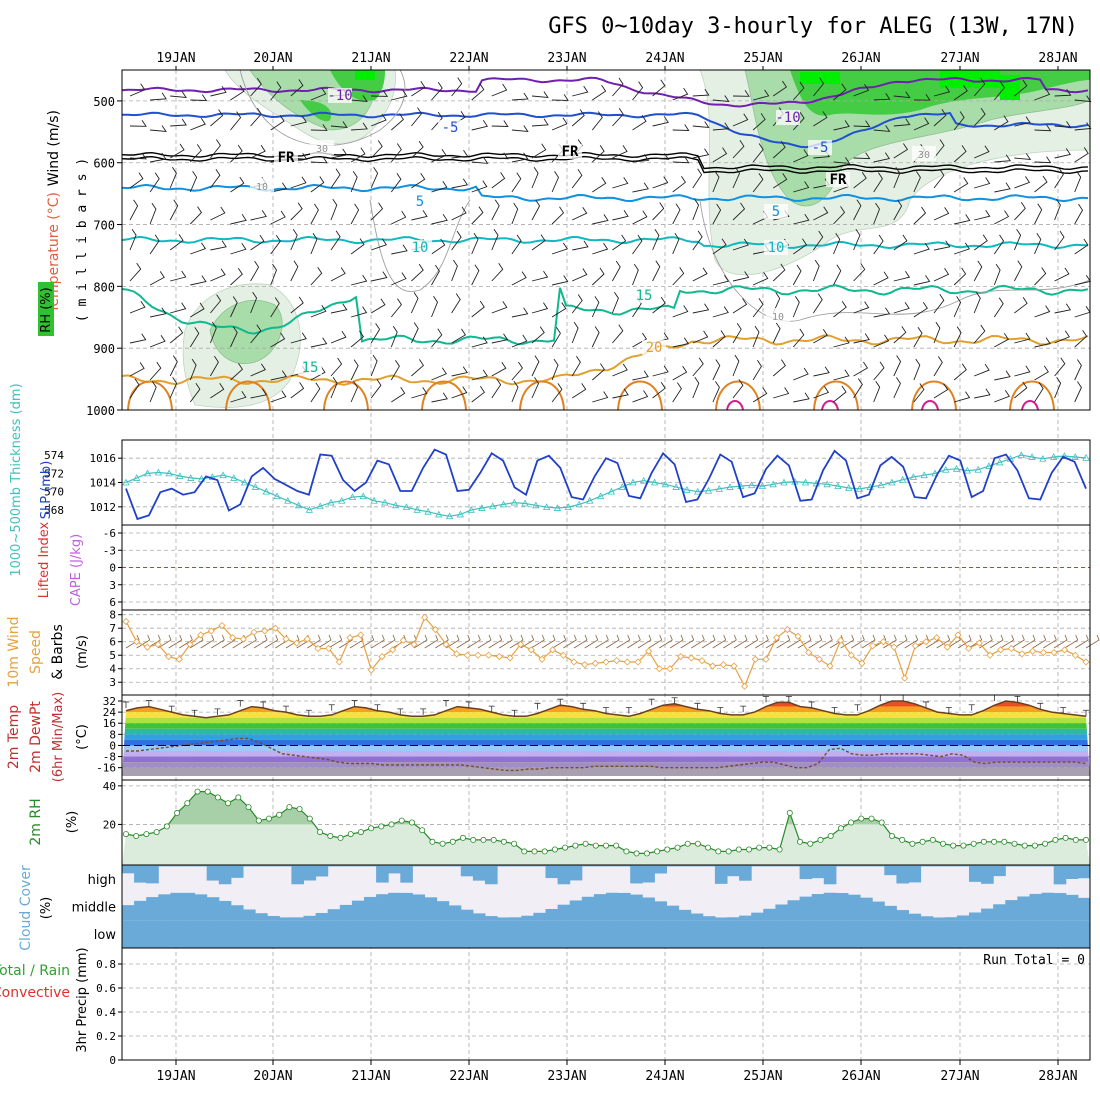  What do you see at coordinates (36, 652) in the screenshot?
I see `ylabel-wind-speed: Speed` at bounding box center [36, 652].